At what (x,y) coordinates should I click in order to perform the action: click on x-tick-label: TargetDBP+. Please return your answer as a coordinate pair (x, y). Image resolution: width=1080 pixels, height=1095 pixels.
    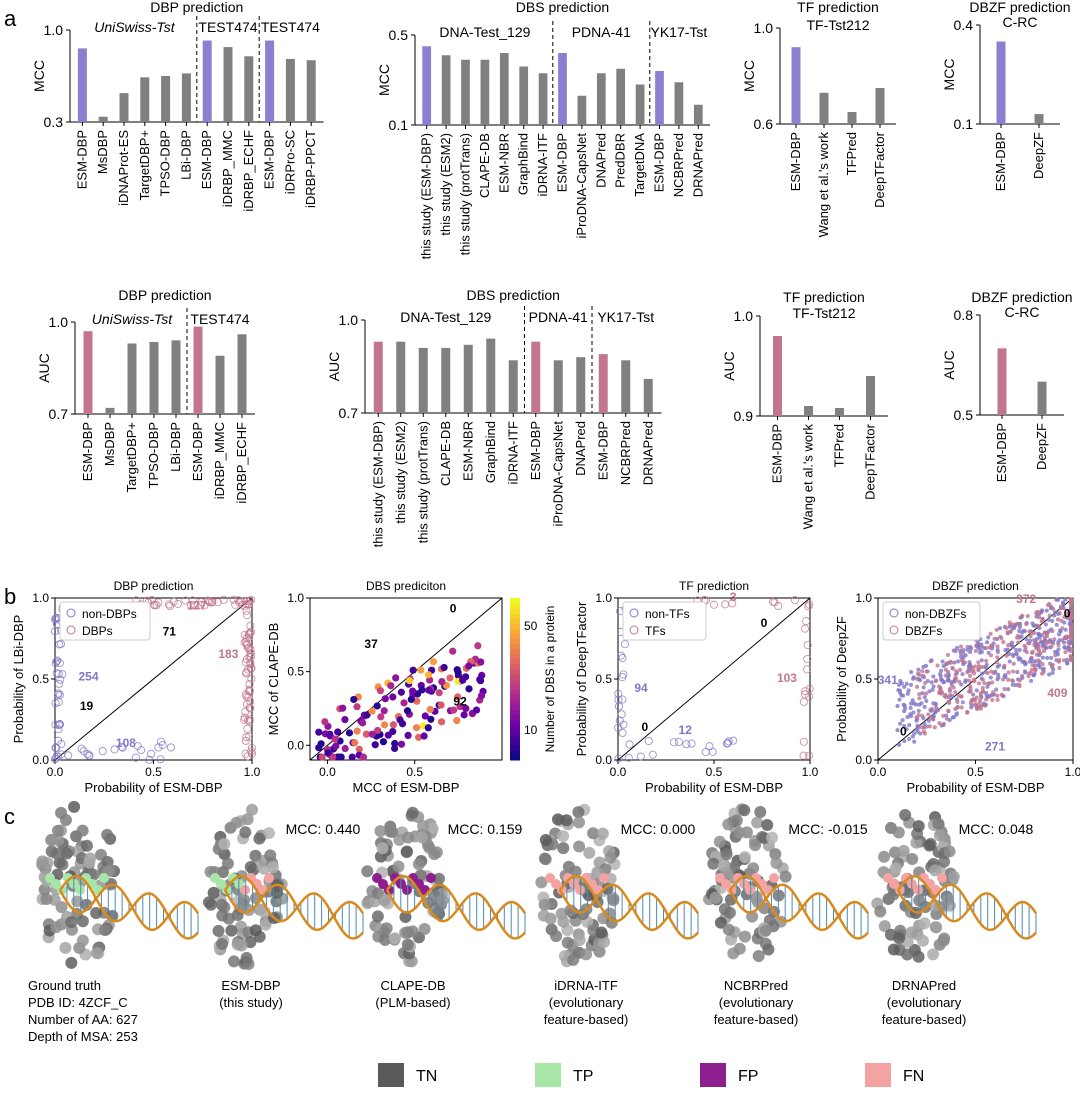
    Looking at the image, I should click on (144, 165).